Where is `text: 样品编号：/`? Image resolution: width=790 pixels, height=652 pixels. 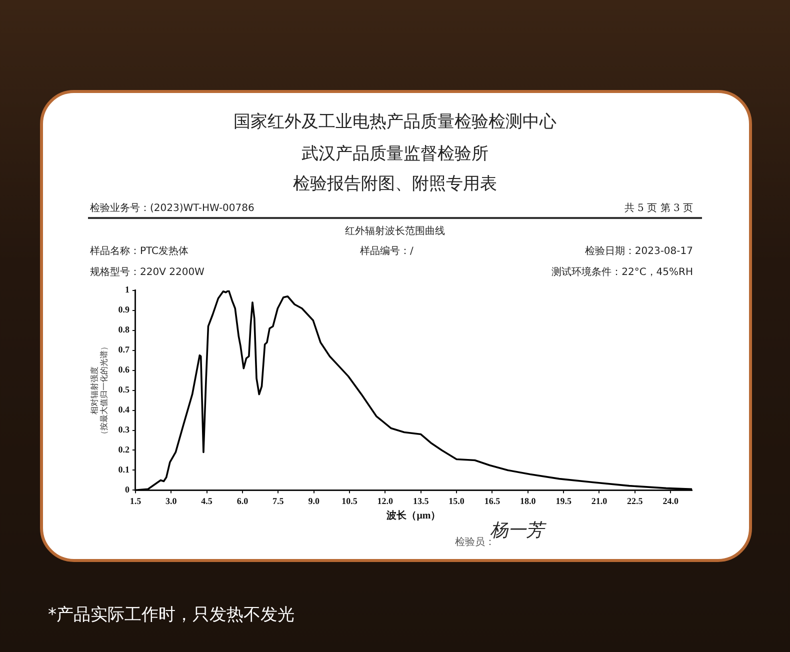 text: 样品编号：/ is located at coordinates (387, 251).